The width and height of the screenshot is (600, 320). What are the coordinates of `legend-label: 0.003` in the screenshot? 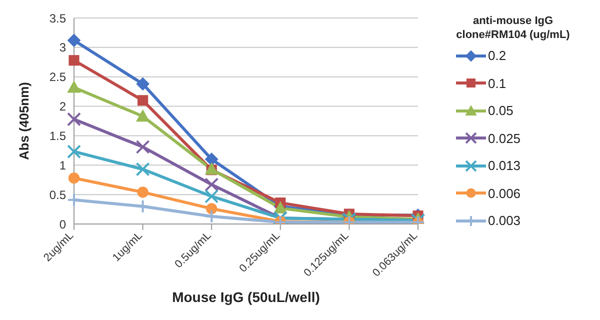 It's located at (504, 220).